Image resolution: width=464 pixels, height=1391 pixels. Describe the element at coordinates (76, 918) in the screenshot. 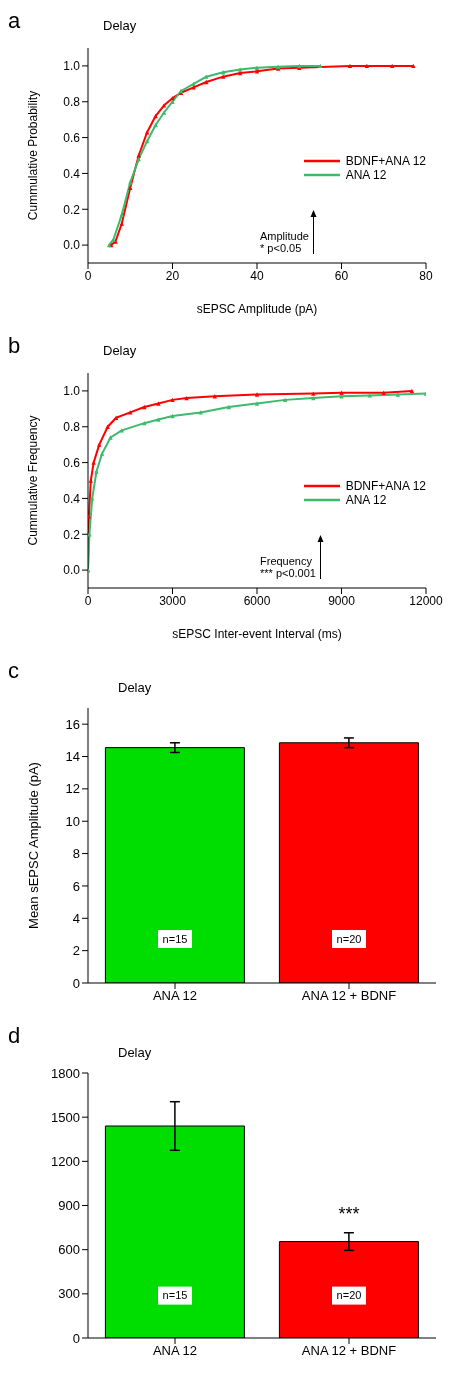

I see `y-tick-label: 4` at that location.